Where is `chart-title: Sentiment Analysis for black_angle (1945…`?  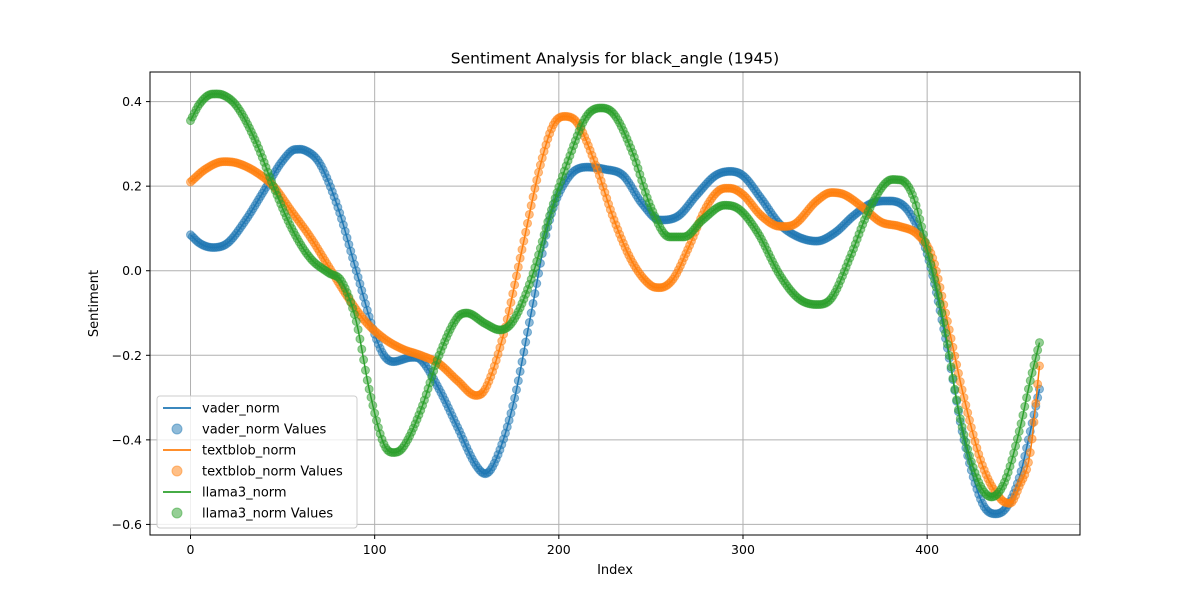 chart-title: Sentiment Analysis for black_angle (1945… is located at coordinates (615, 59).